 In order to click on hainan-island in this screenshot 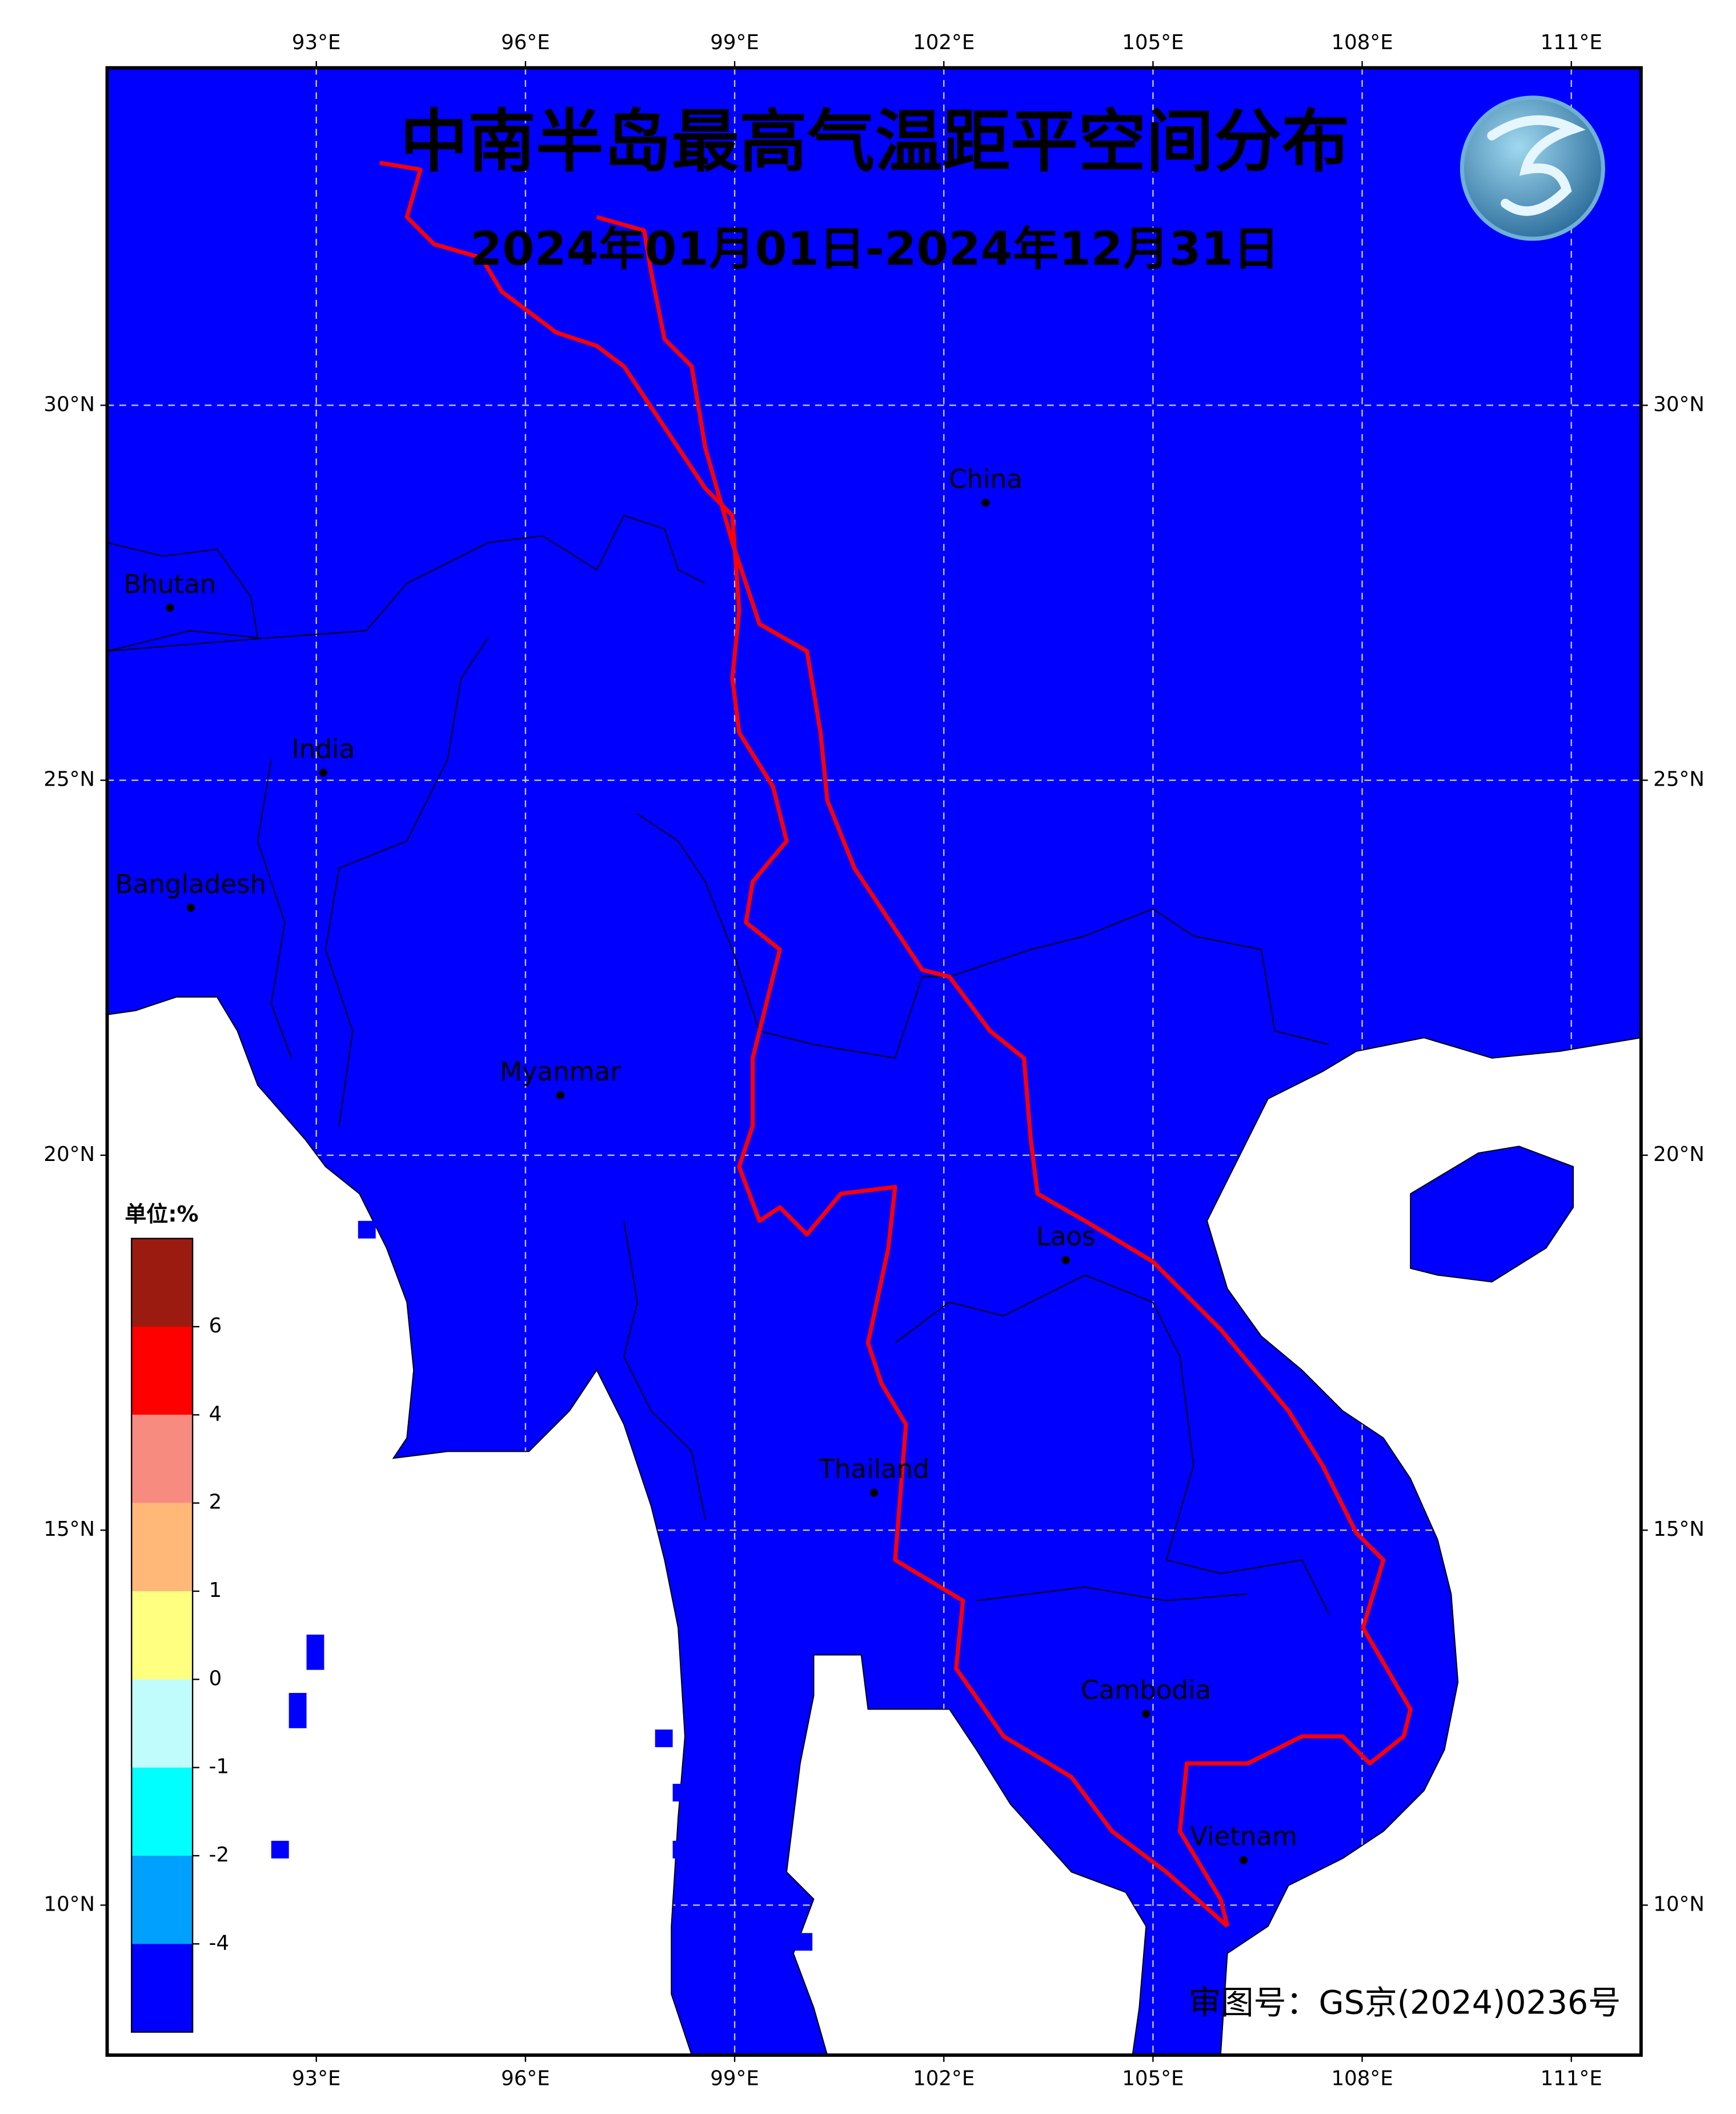, I will do `click(1492, 1214)`.